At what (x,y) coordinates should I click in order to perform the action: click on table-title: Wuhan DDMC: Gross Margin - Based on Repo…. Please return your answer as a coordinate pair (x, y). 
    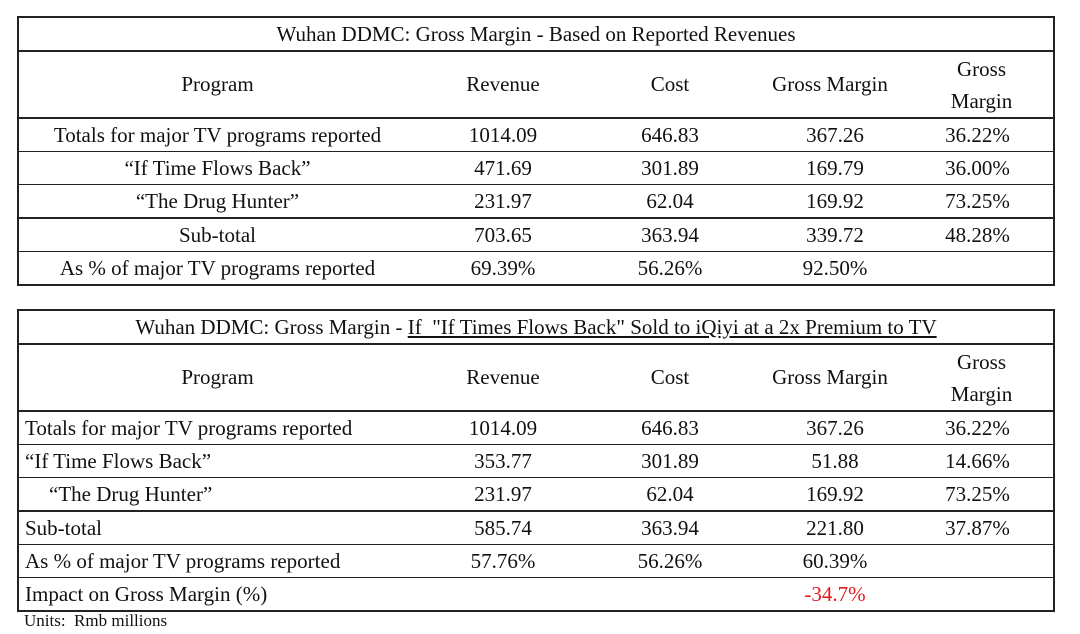
    Looking at the image, I should click on (536, 34).